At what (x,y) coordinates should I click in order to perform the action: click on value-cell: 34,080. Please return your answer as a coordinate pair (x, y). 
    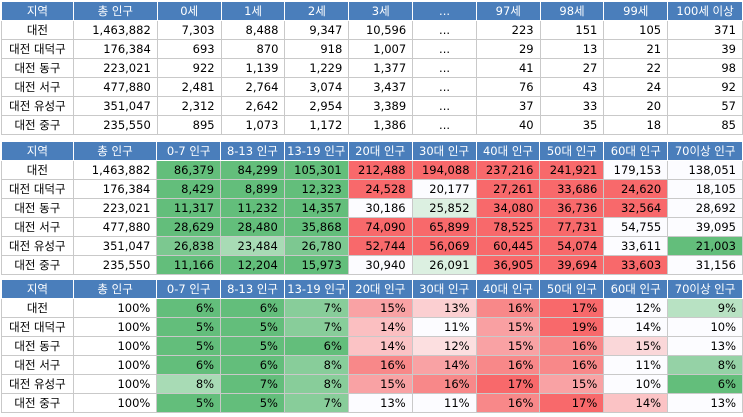
    Looking at the image, I should click on (508, 208).